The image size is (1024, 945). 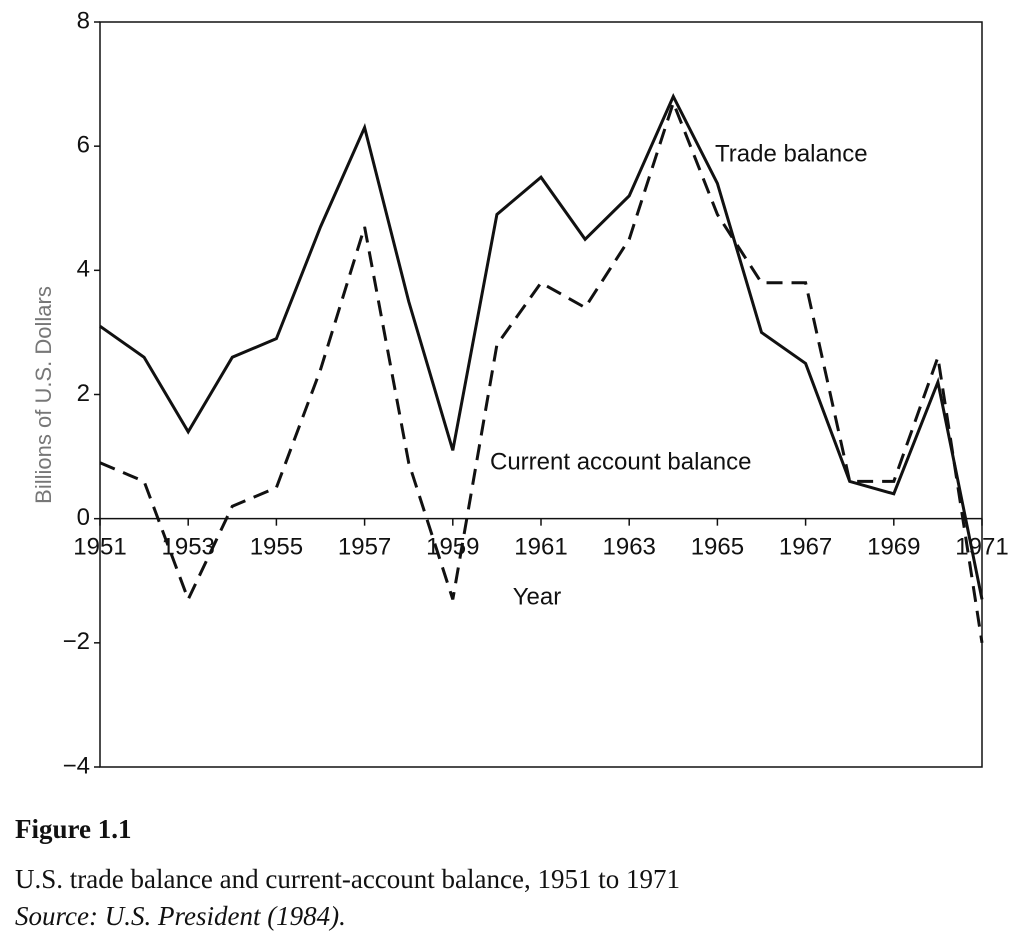 I want to click on x-tick-label: 1965, so click(x=717, y=547).